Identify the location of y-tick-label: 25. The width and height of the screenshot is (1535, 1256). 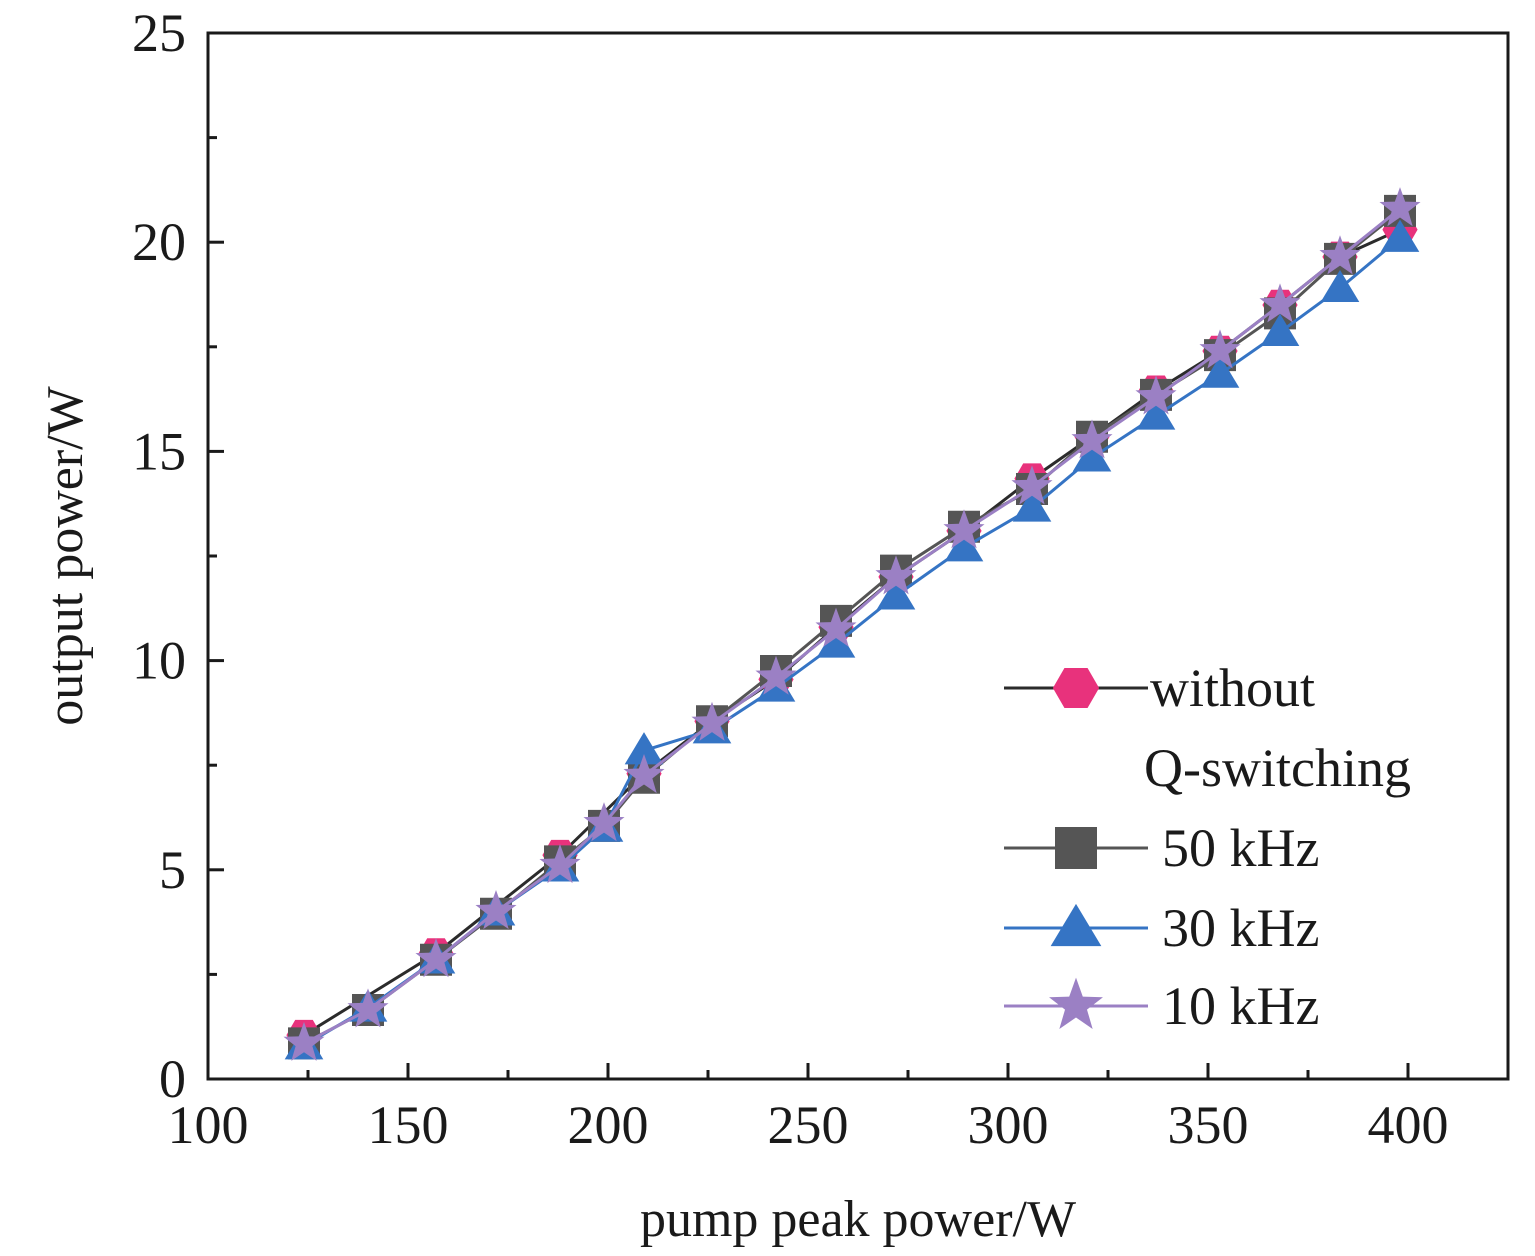
(159, 33).